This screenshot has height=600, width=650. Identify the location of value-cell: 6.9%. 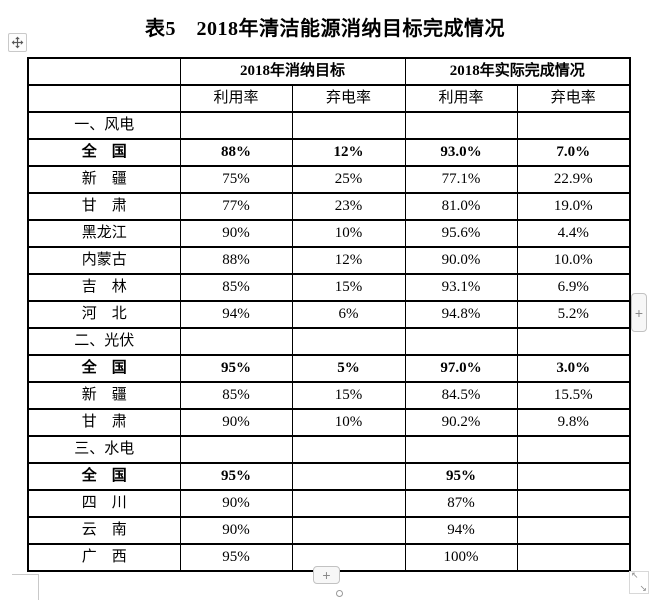
(573, 287).